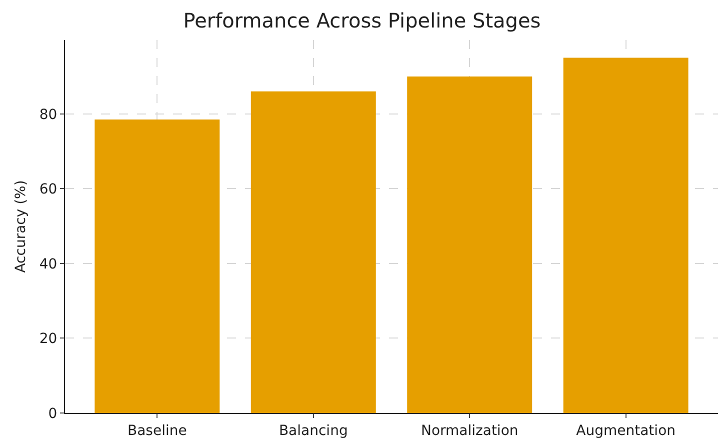  Describe the element at coordinates (362, 20) in the screenshot. I see `chart-title: Performance Across Pipeline Stages` at that location.